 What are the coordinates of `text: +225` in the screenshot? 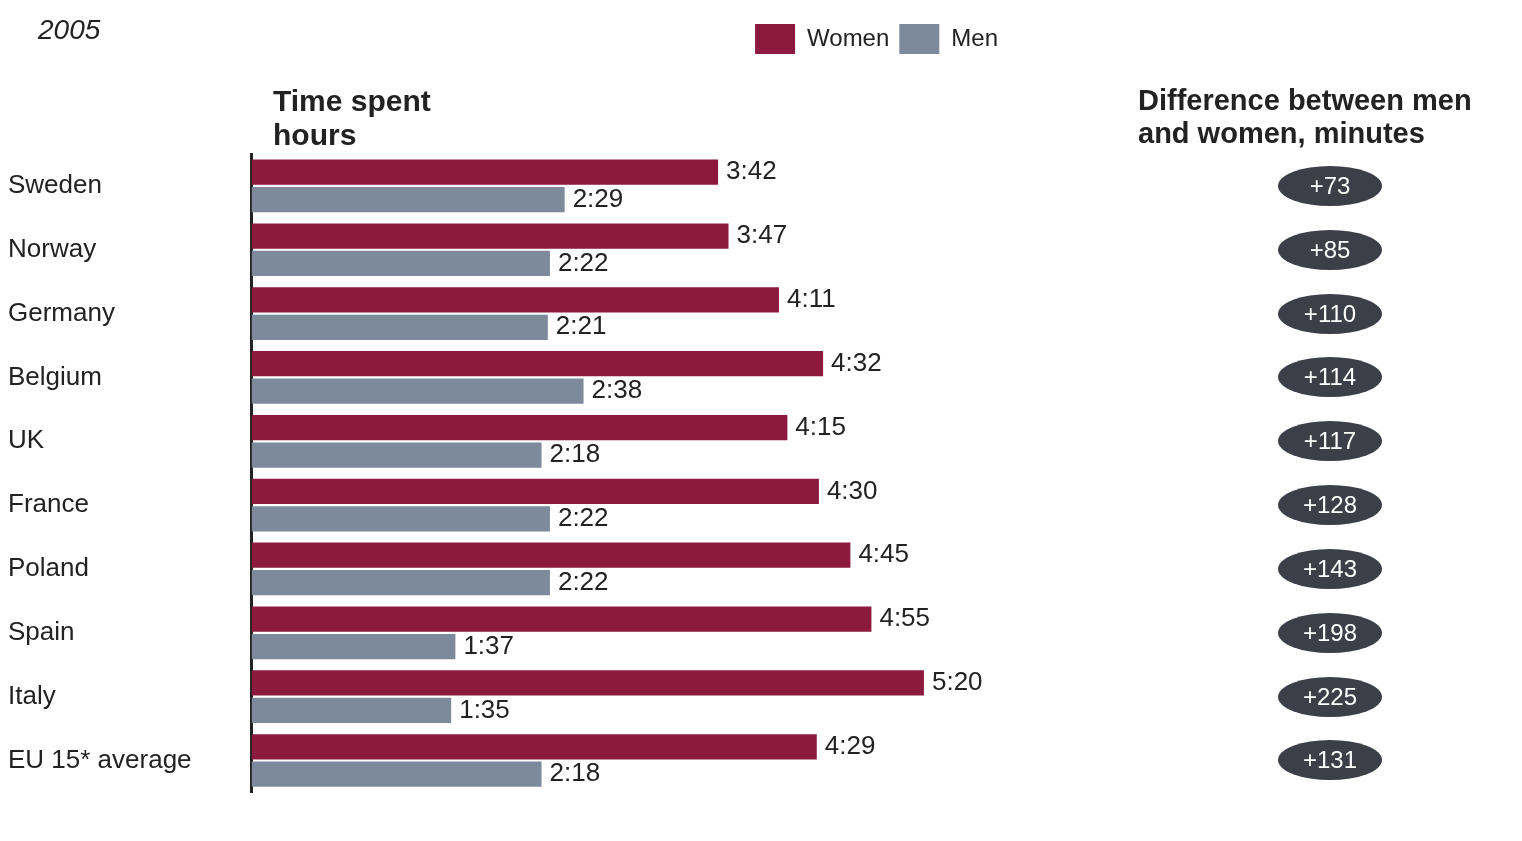 It's located at (1330, 696).